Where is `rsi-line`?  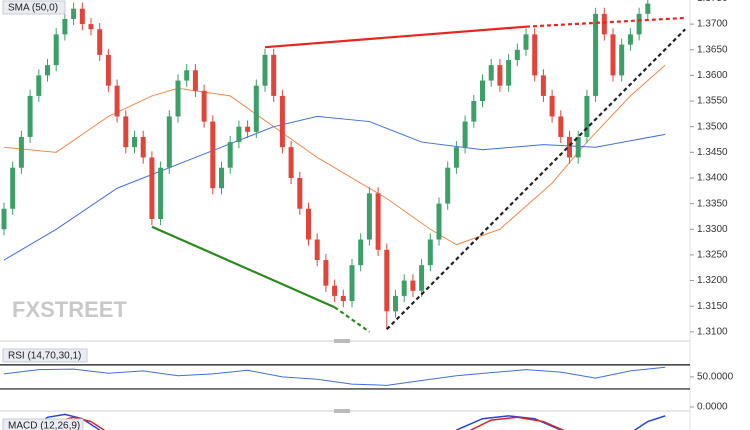
rsi-line is located at coordinates (334, 376).